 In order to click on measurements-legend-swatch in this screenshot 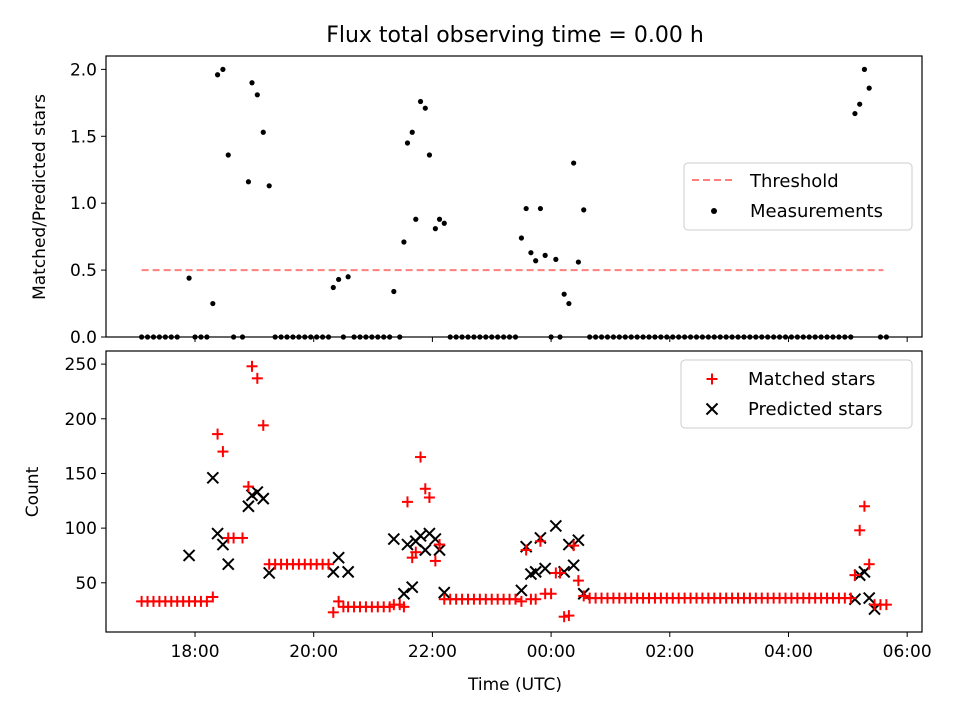, I will do `click(714, 211)`.